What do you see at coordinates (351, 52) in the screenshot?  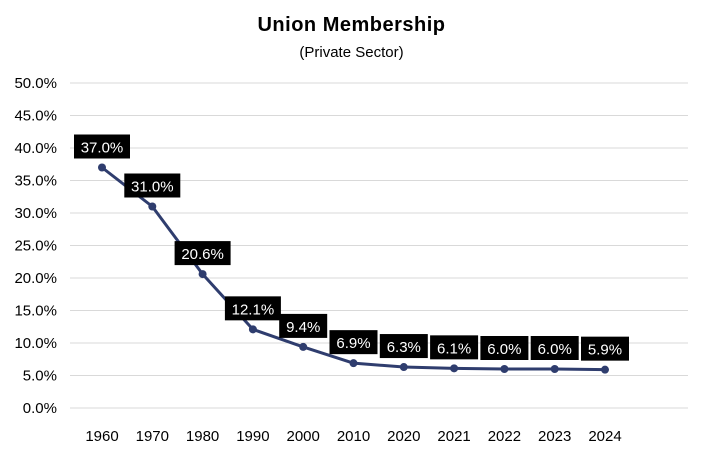 I see `chart-subtitle: (Private Sector)` at bounding box center [351, 52].